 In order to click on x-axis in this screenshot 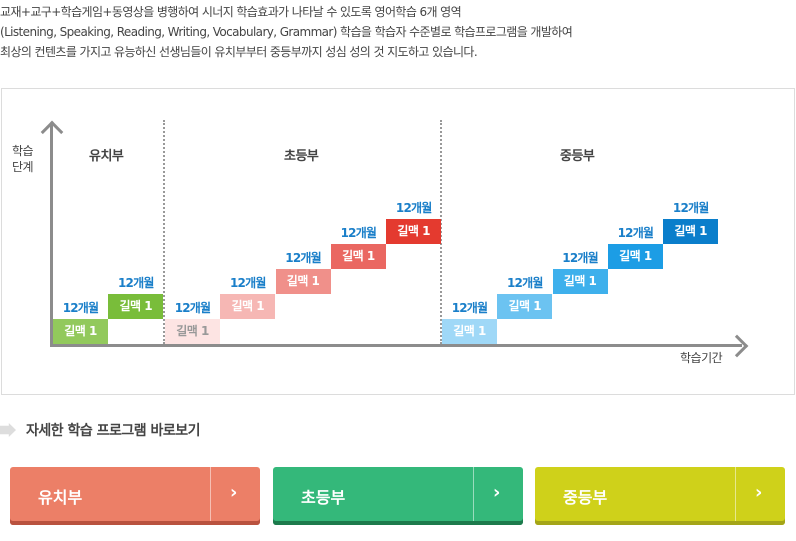, I will do `click(396, 345)`.